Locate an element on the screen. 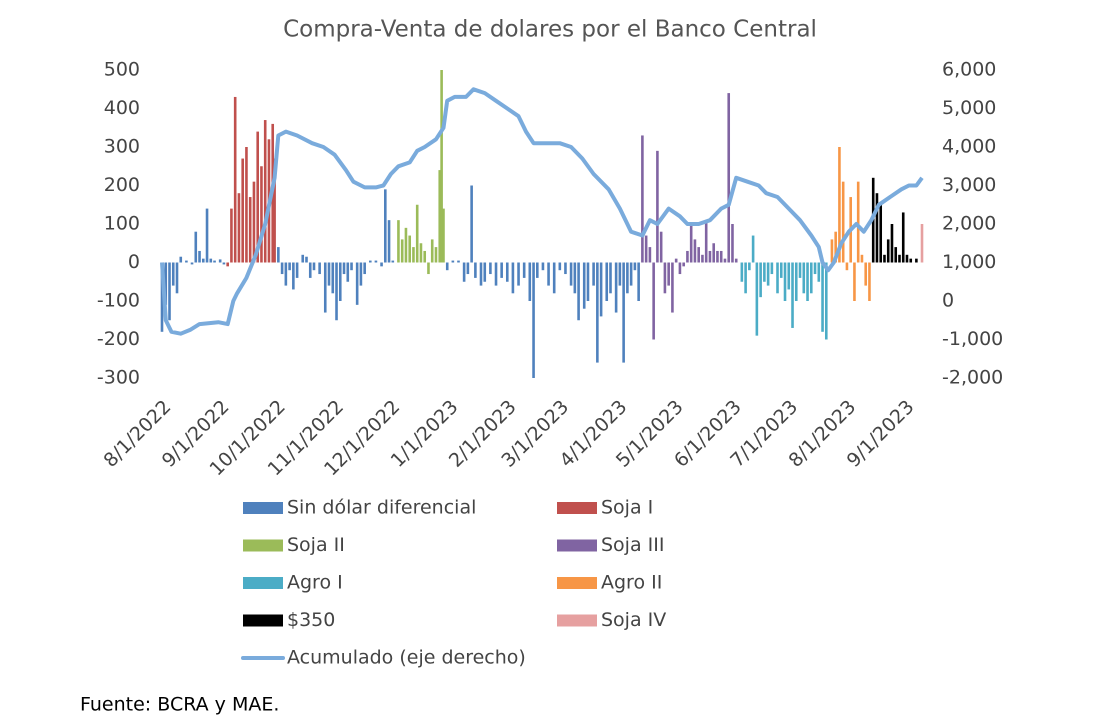 Image resolution: width=1099 pixels, height=725 pixels. y-tick-label: 100 is located at coordinates (122, 224).